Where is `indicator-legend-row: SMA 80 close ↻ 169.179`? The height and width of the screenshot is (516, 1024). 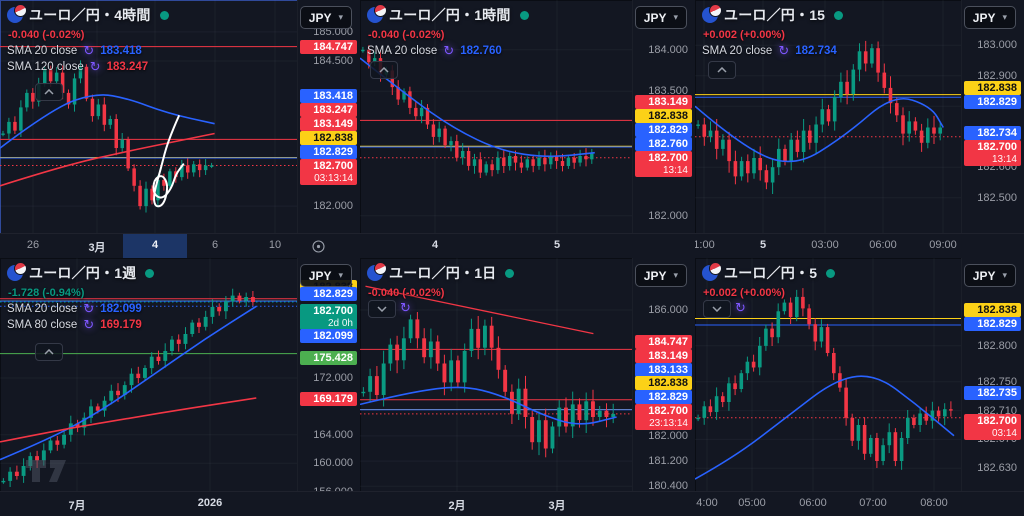
indicator-legend-row: SMA 80 close ↻ 169.179 is located at coordinates (80, 324).